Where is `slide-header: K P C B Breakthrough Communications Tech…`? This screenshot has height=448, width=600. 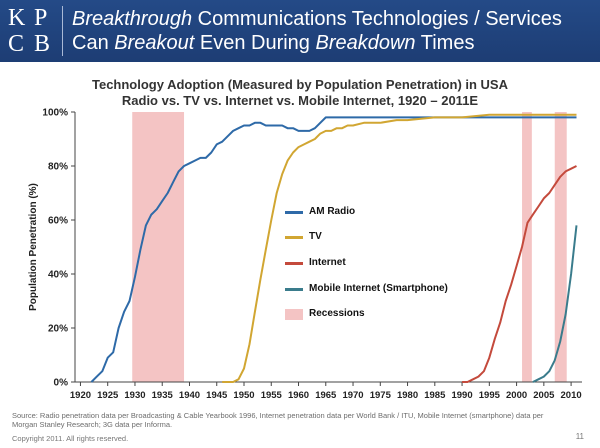
slide-header: K P C B Breakthrough Communications Tech… is located at coordinates (300, 31).